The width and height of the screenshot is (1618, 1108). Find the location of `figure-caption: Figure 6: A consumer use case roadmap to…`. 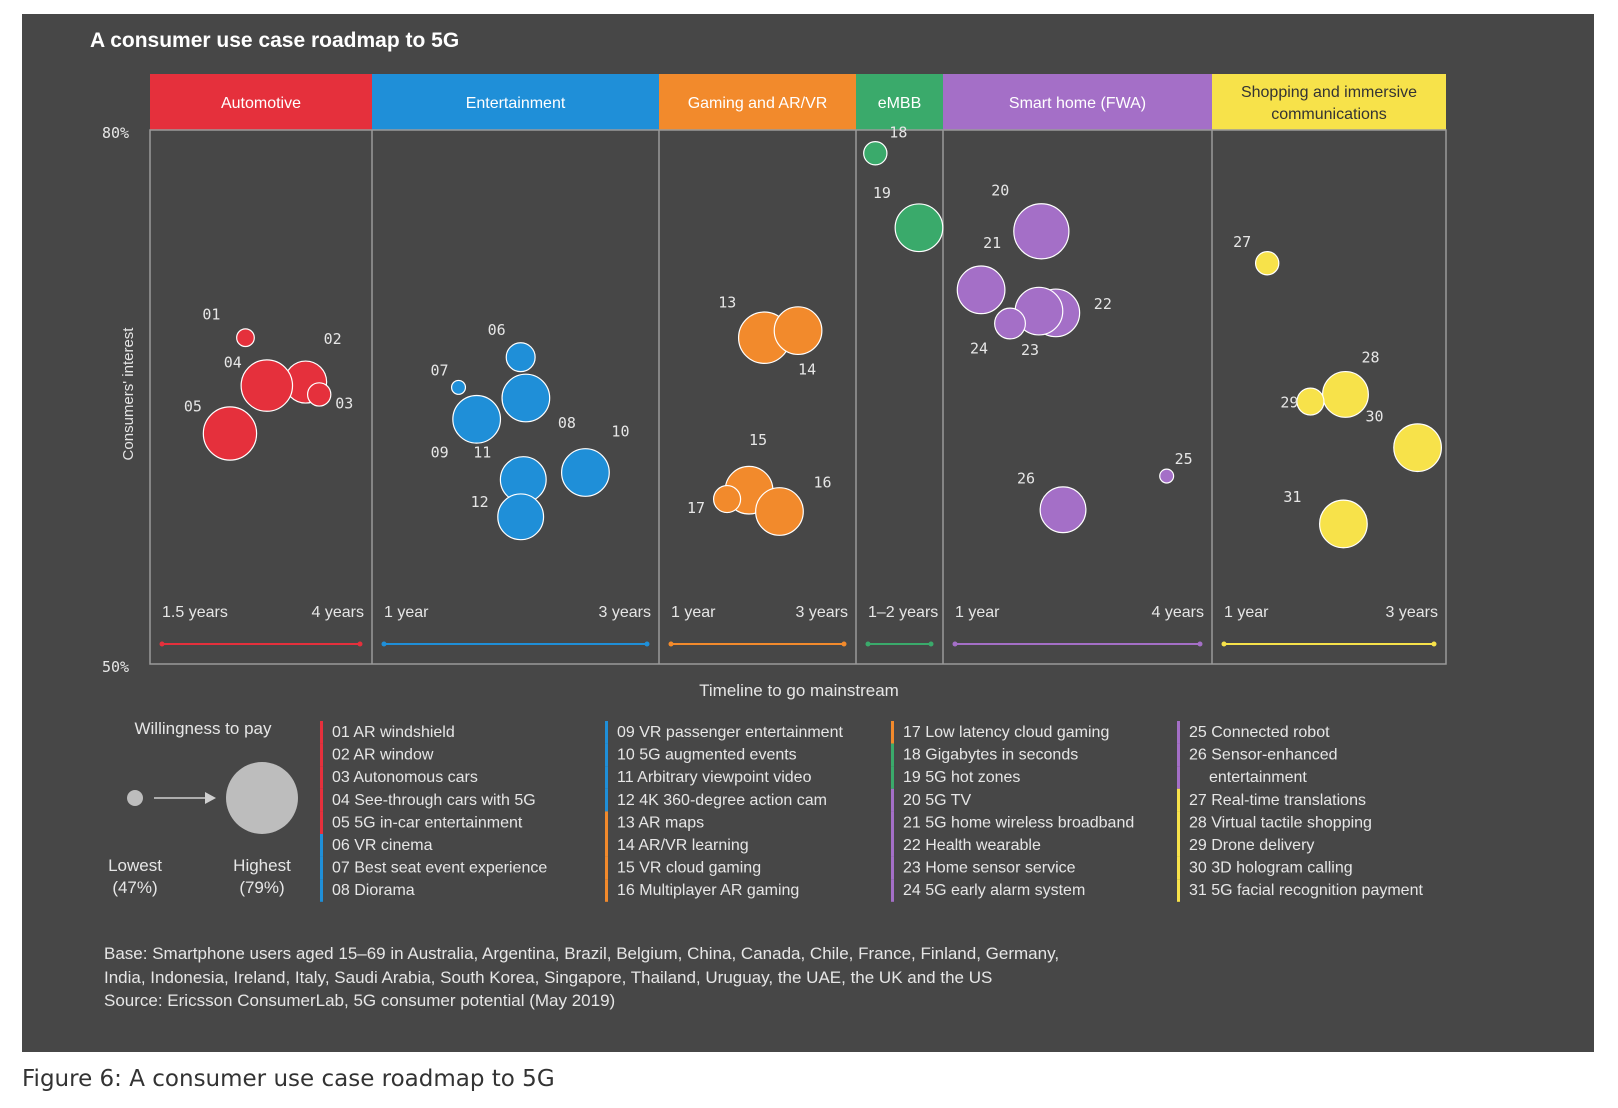

figure-caption: Figure 6: A consumer use case roadmap to… is located at coordinates (288, 1079).